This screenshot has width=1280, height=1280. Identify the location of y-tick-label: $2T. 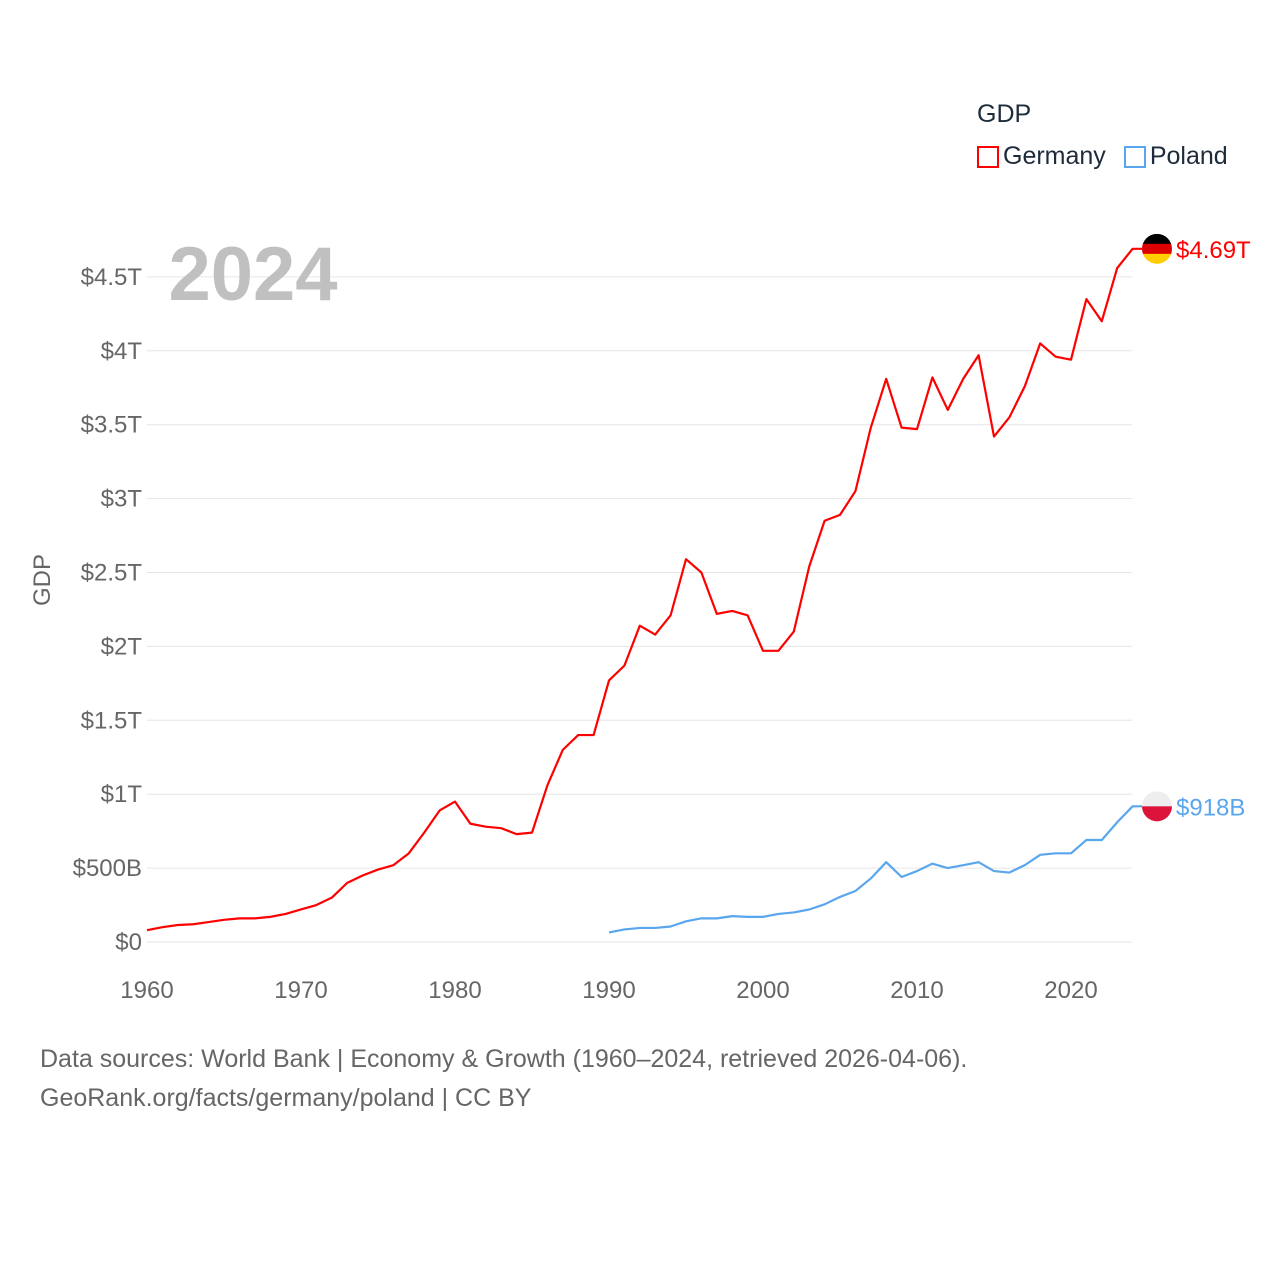
(122, 646).